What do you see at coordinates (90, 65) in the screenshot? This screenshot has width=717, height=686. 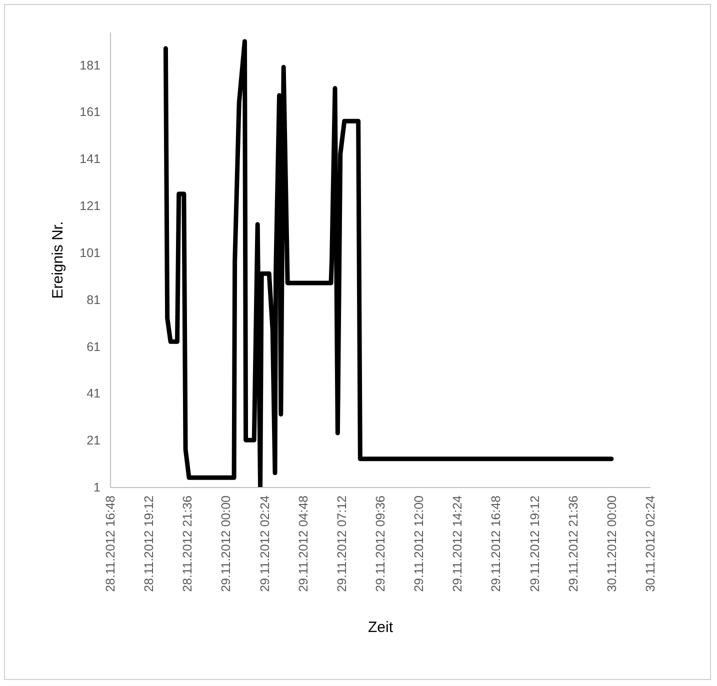 I see `y-tick-label: 181` at bounding box center [90, 65].